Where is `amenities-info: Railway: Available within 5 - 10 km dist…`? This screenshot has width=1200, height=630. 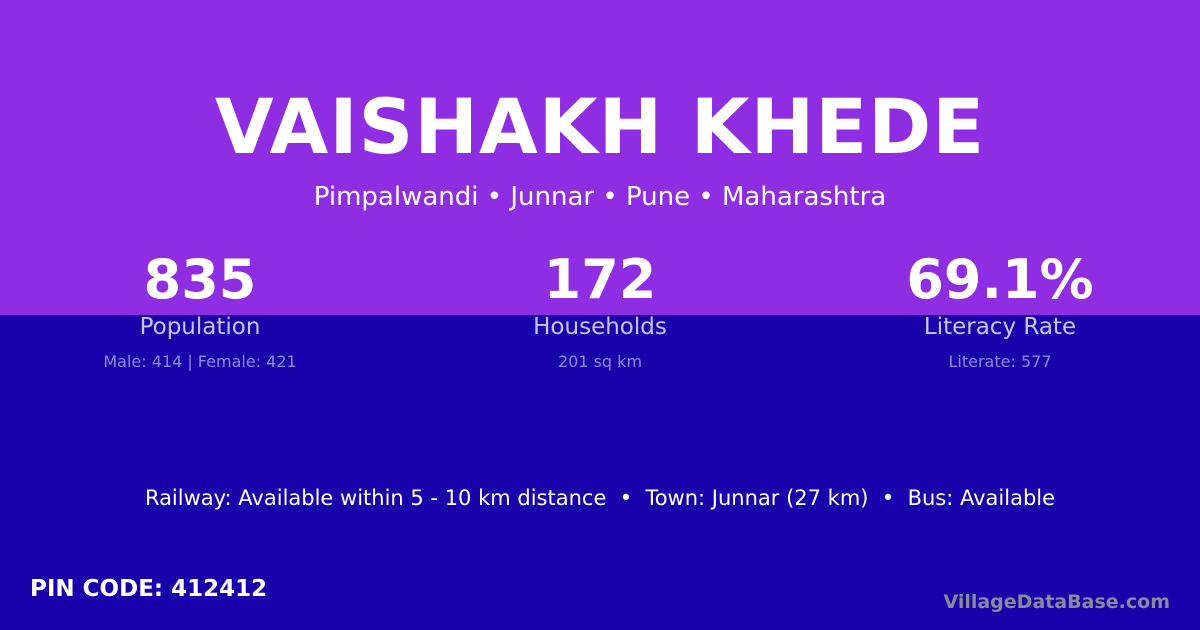 amenities-info: Railway: Available within 5 - 10 km dist… is located at coordinates (600, 498).